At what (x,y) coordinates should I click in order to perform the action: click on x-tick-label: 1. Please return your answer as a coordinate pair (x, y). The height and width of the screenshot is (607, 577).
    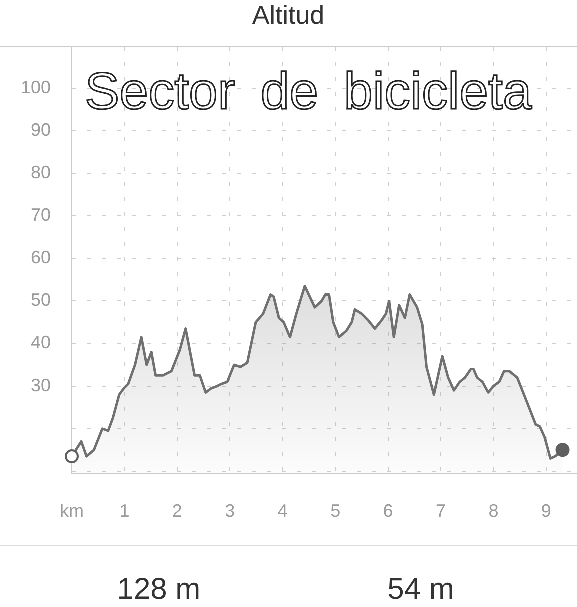
    Looking at the image, I should click on (125, 510).